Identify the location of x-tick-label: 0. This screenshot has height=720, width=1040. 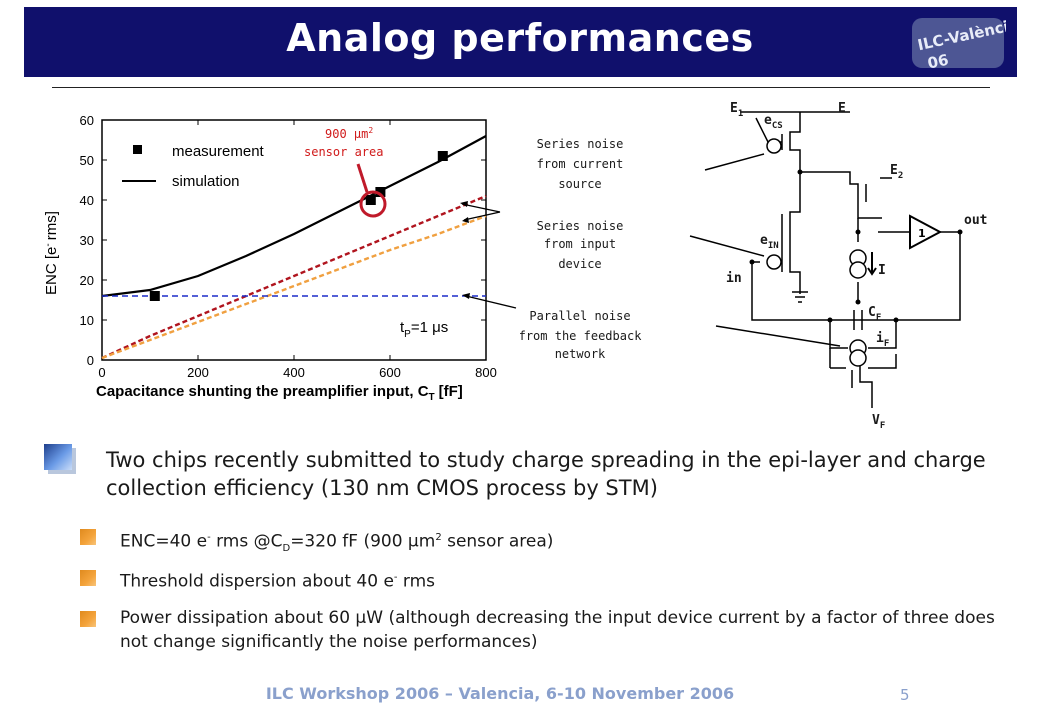
(101, 372).